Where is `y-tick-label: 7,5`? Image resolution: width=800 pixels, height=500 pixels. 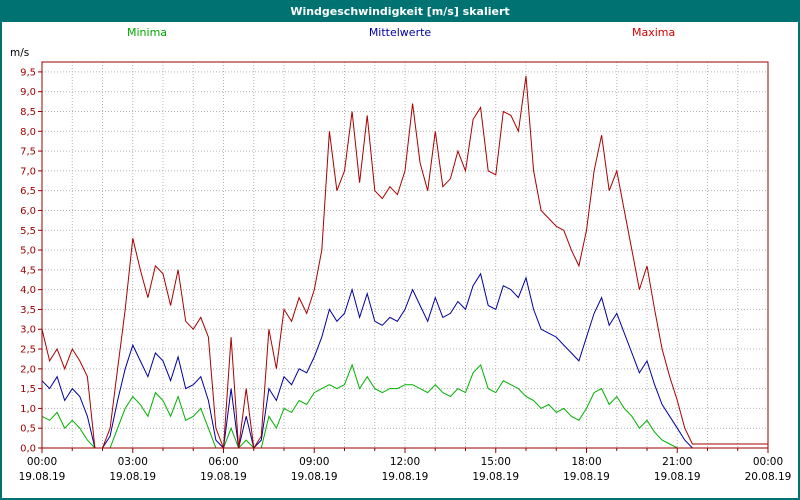 y-tick-label: 7,5 is located at coordinates (28, 152).